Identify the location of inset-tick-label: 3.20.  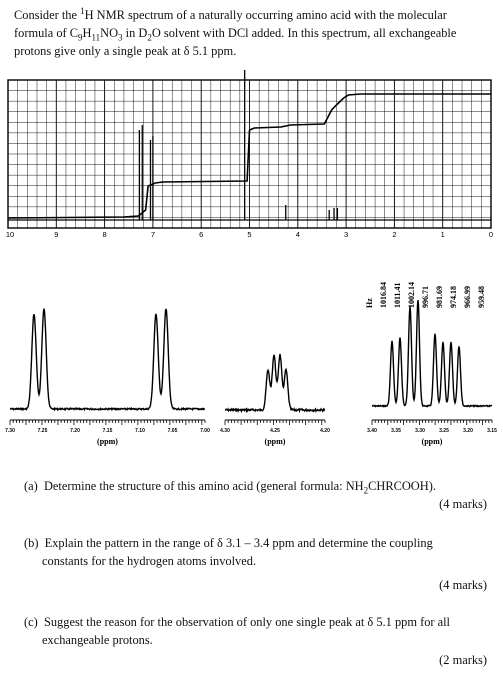
(468, 431).